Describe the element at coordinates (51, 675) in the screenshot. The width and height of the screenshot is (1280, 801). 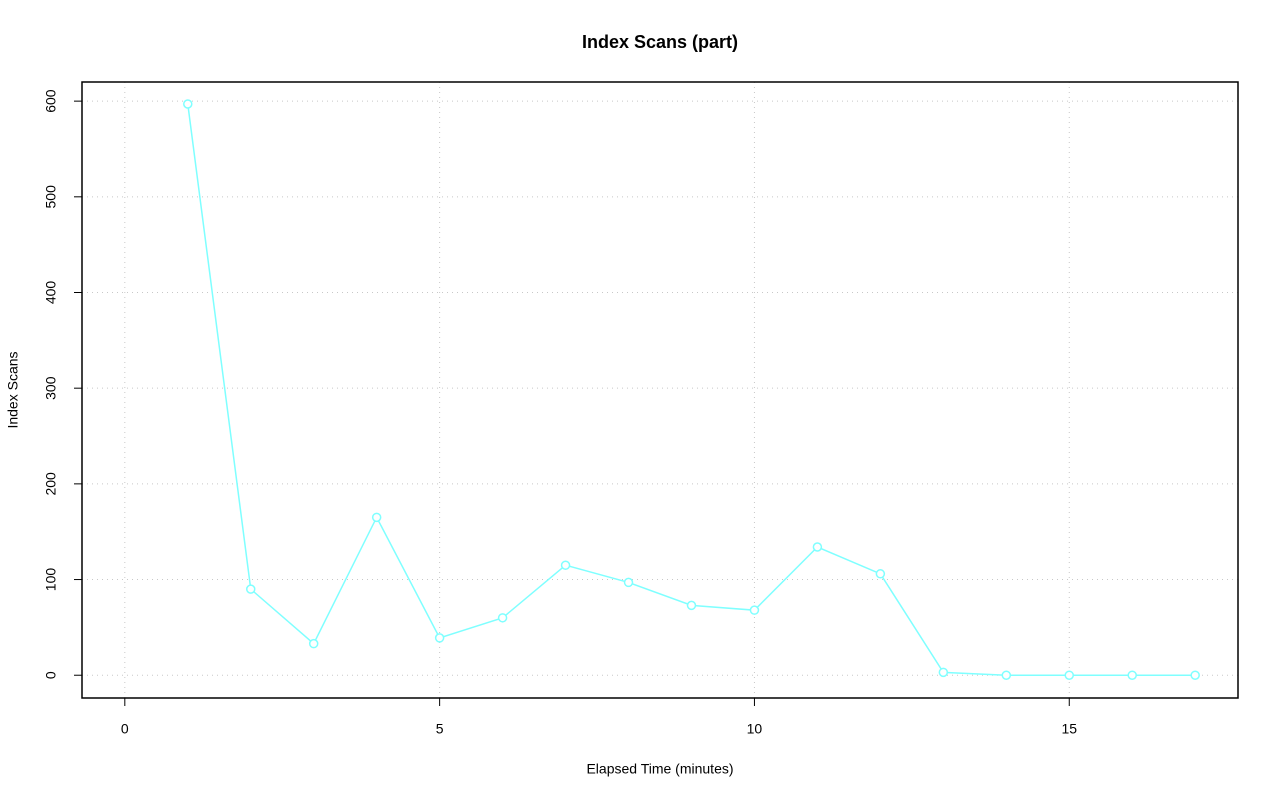
I see `y-tick-label: 0` at that location.